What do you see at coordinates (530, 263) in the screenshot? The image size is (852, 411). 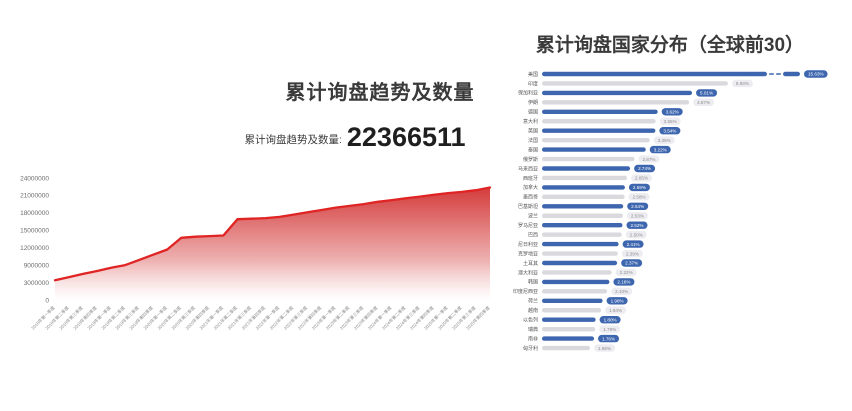 I see `svg-text: 土耳其` at bounding box center [530, 263].